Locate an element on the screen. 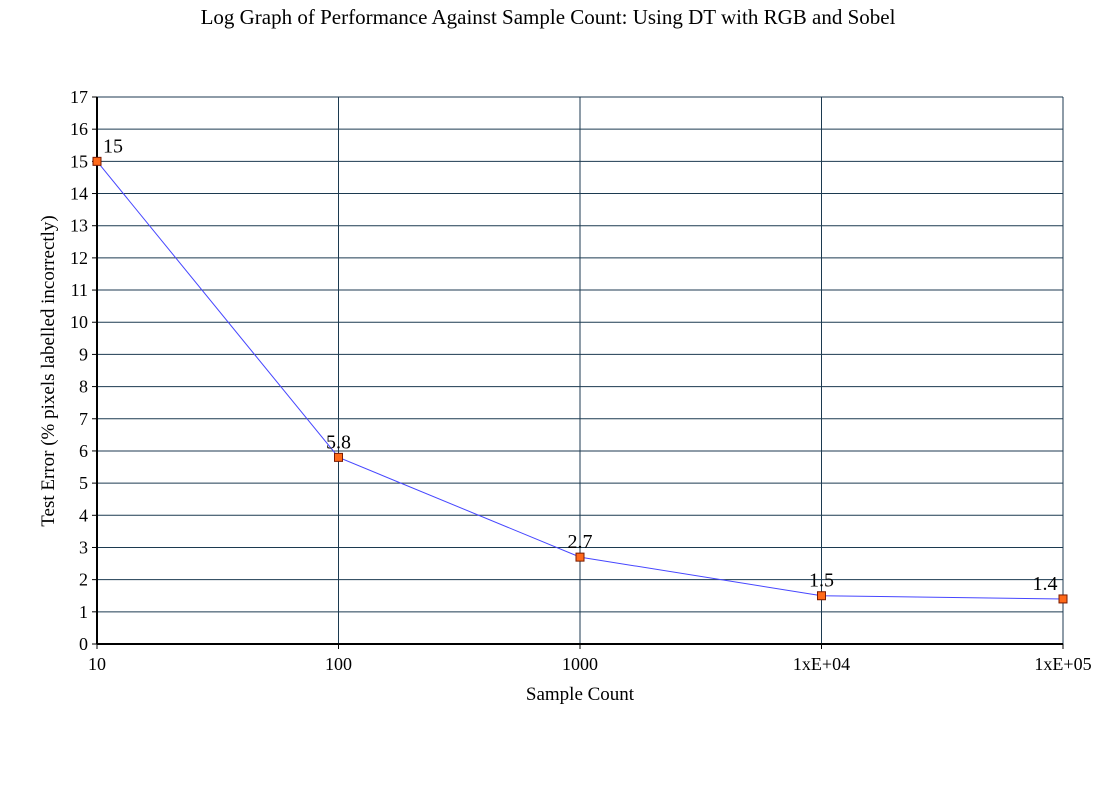 This screenshot has height=810, width=1095. data-label: 1.5 is located at coordinates (821, 581).